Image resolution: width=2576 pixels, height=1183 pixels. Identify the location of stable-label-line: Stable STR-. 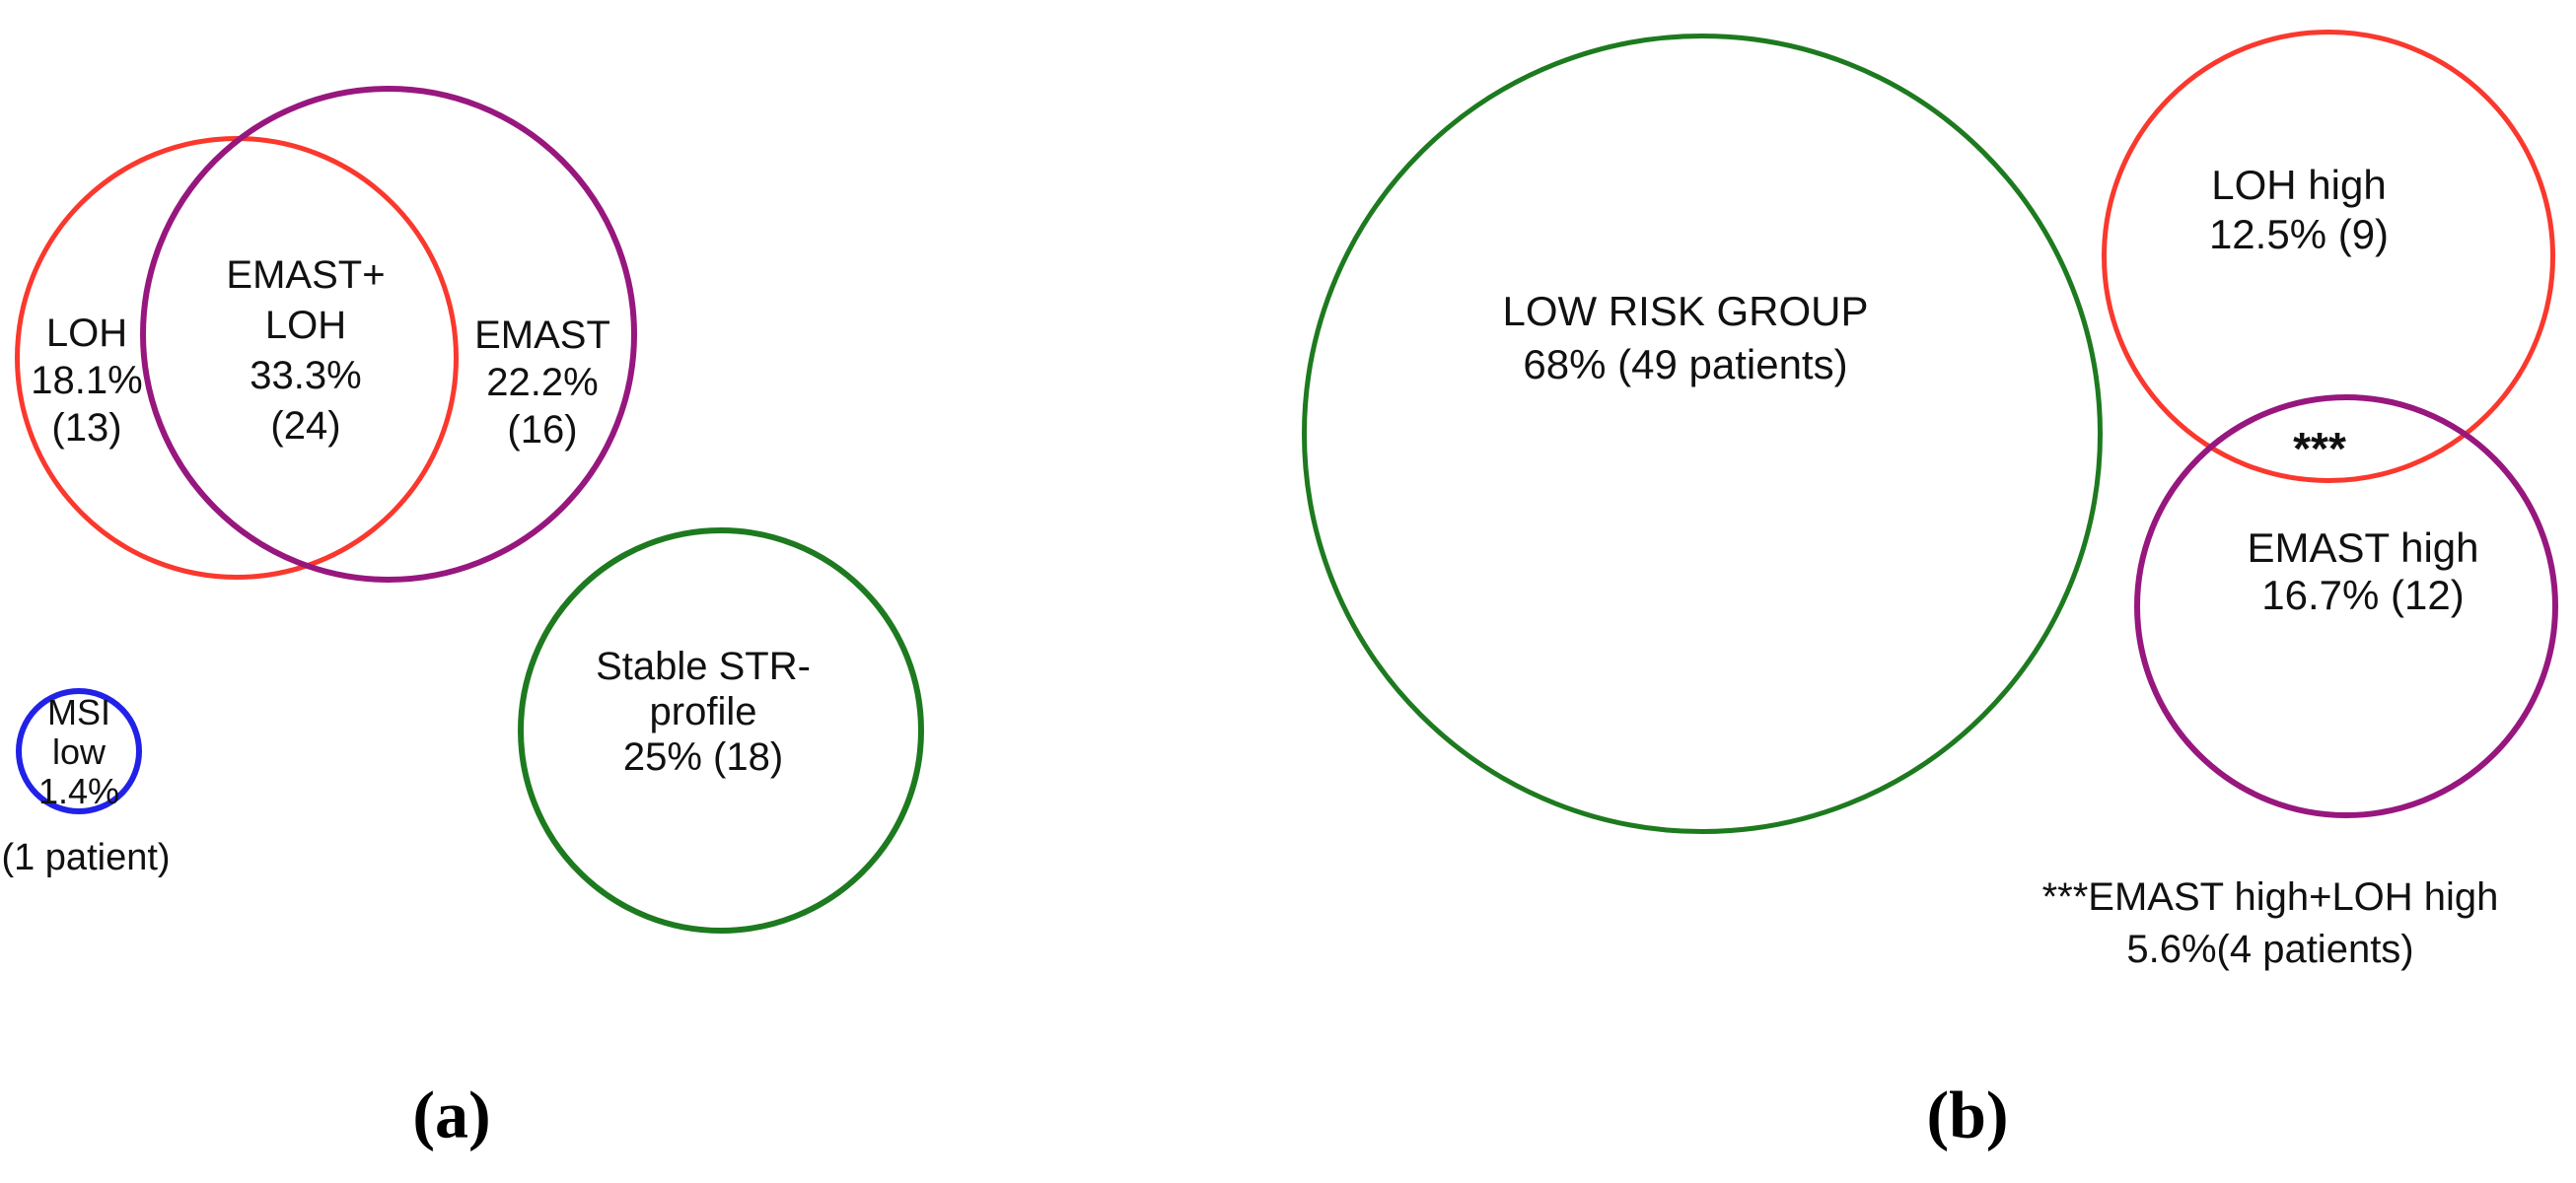
(703, 666).